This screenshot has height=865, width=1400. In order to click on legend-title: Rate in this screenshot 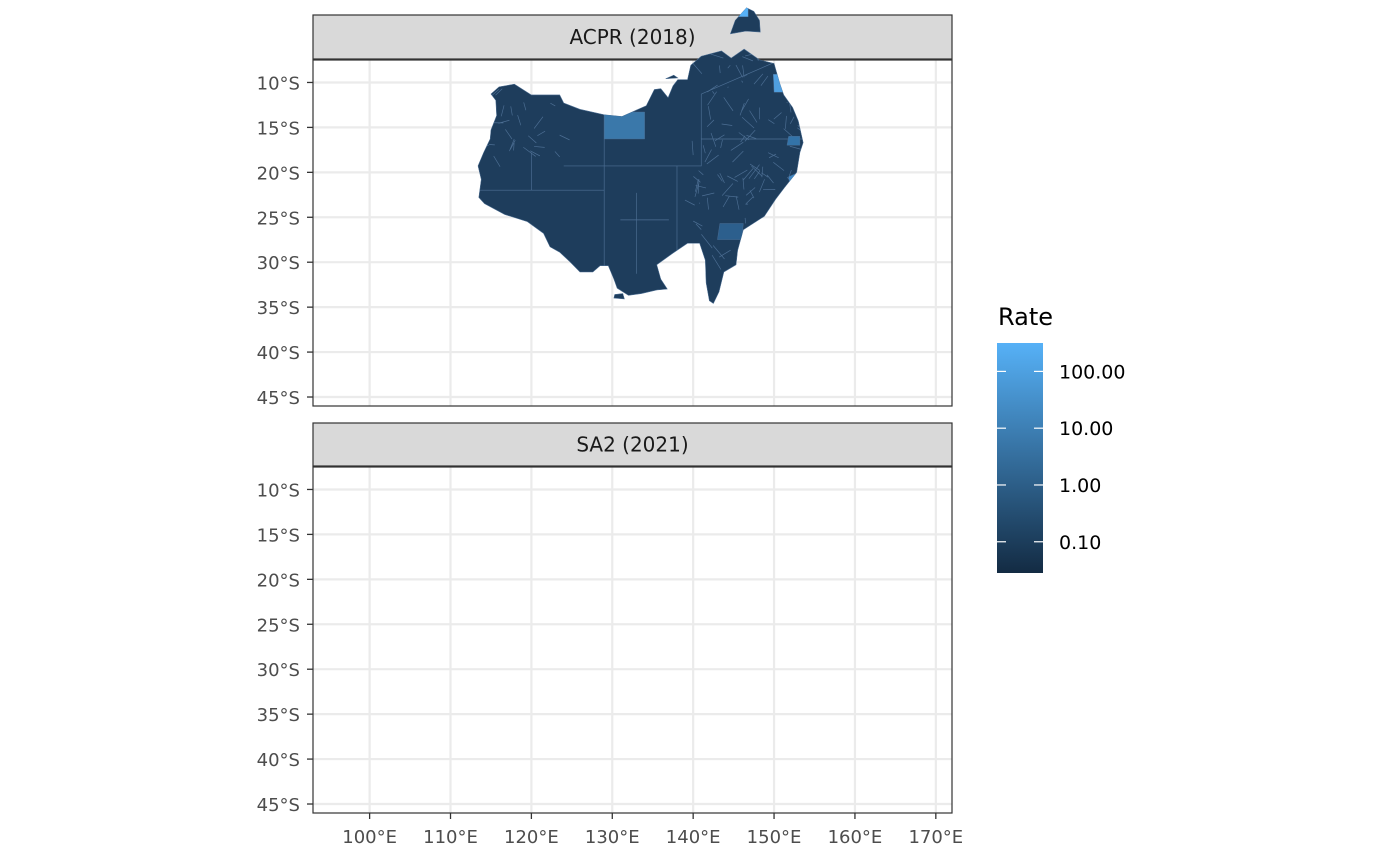, I will do `click(1025, 317)`.